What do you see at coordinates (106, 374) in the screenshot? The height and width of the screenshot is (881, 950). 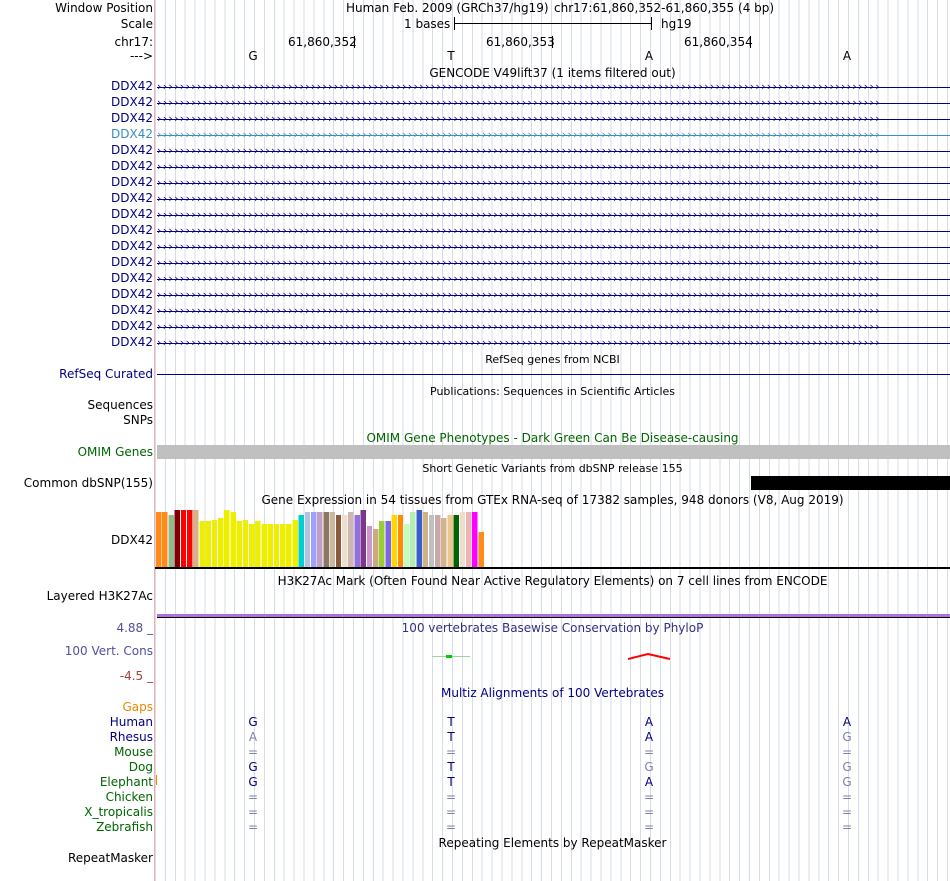 I see `refseq-curated-label: RefSeq Curated` at bounding box center [106, 374].